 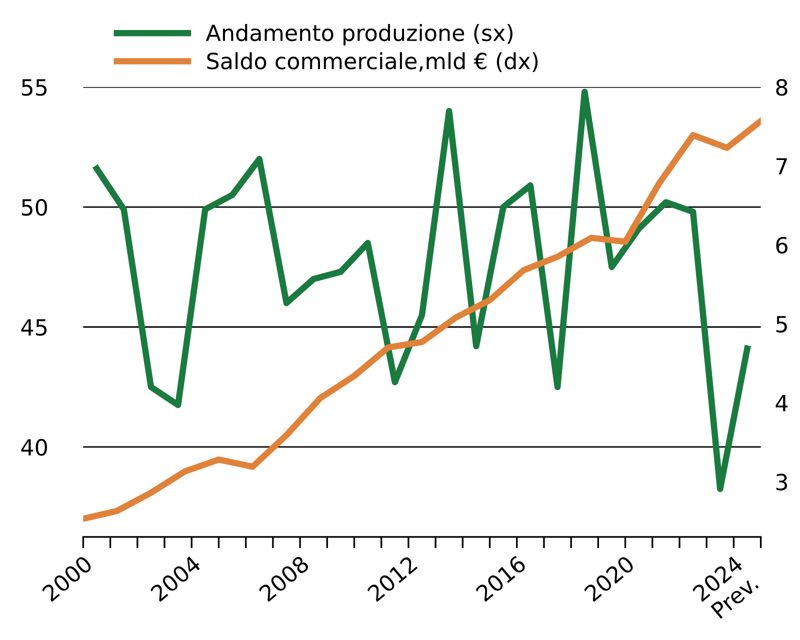 What do you see at coordinates (782, 245) in the screenshot?
I see `y2-tick-label: 6` at bounding box center [782, 245].